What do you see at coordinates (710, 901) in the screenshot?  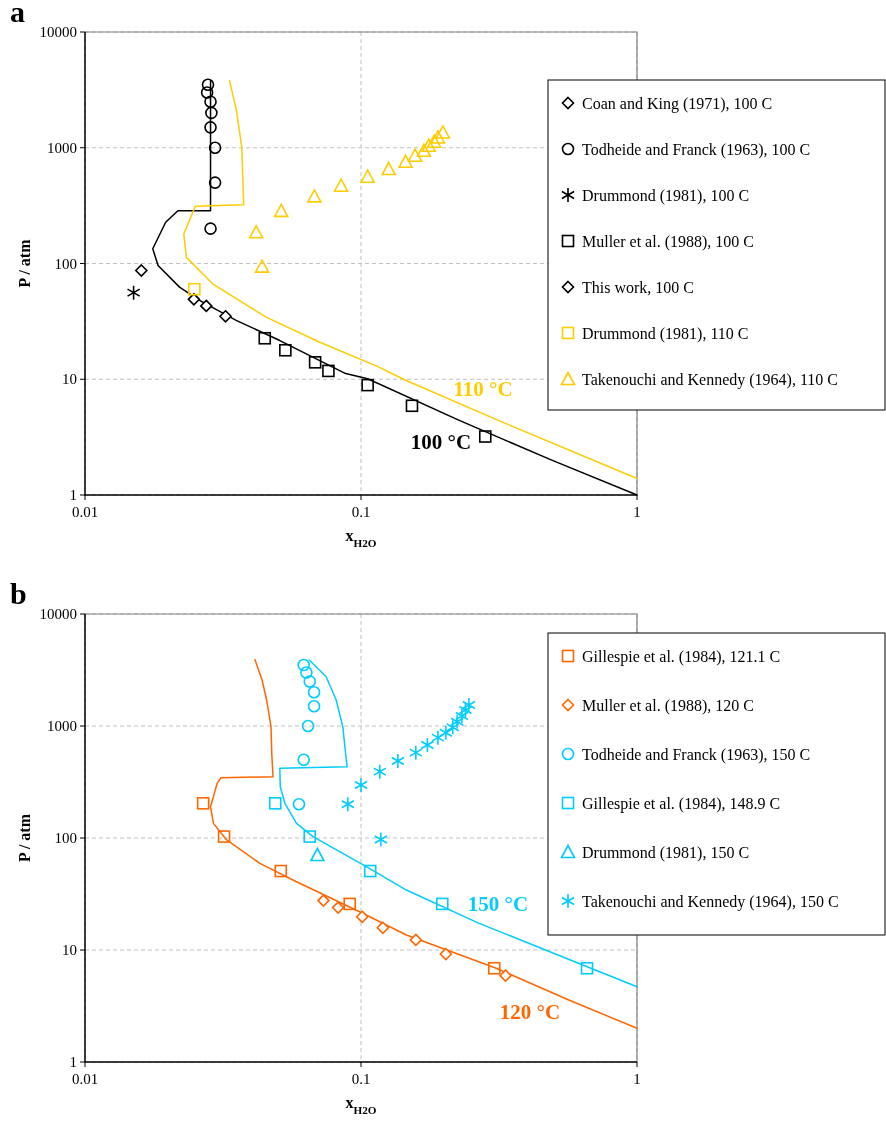 I see `legend-label: Takenouchi and Kennedy (1964), 150 C` at bounding box center [710, 901].